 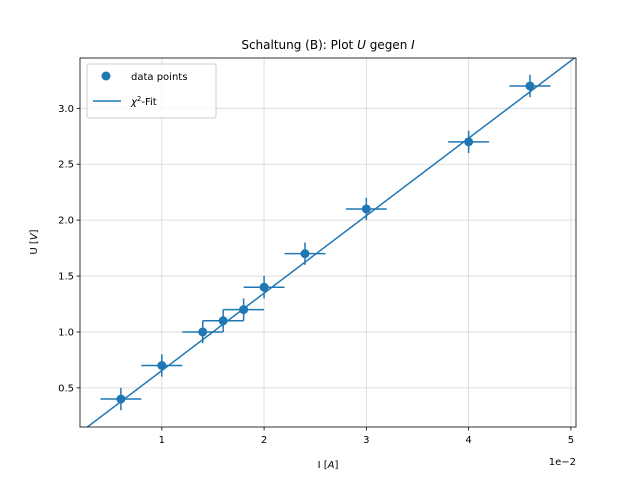 I want to click on x-tick-label: 1, so click(x=162, y=440).